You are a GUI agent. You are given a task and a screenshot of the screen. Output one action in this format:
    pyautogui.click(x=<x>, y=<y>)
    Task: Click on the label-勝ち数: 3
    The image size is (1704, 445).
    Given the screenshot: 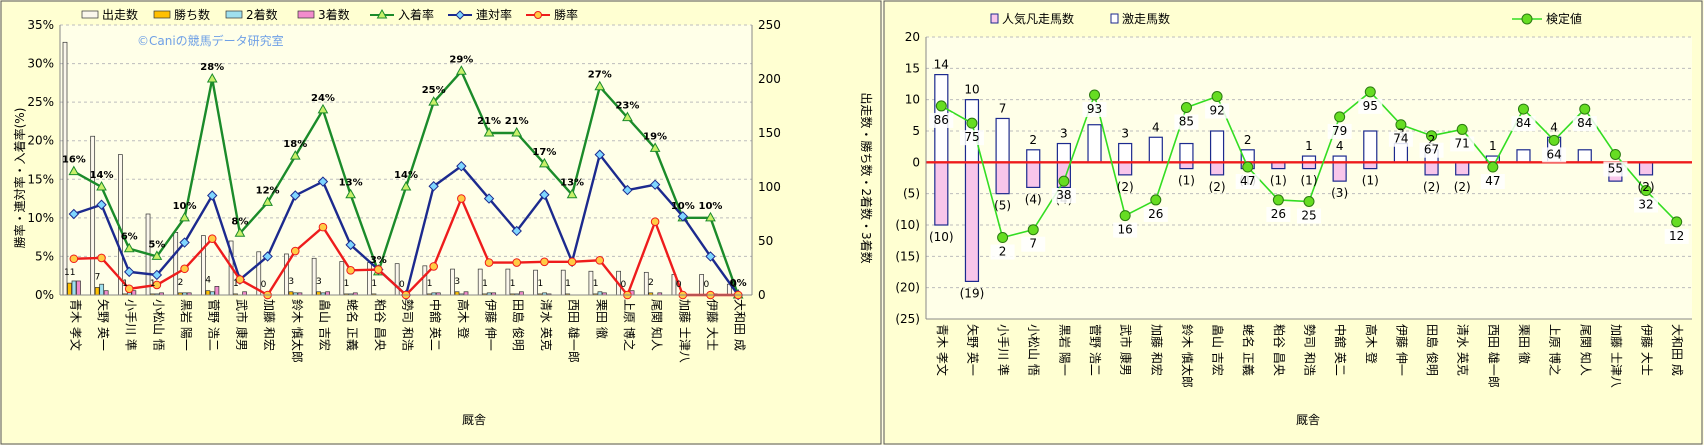 What is the action you would take?
    pyautogui.click(x=457, y=282)
    